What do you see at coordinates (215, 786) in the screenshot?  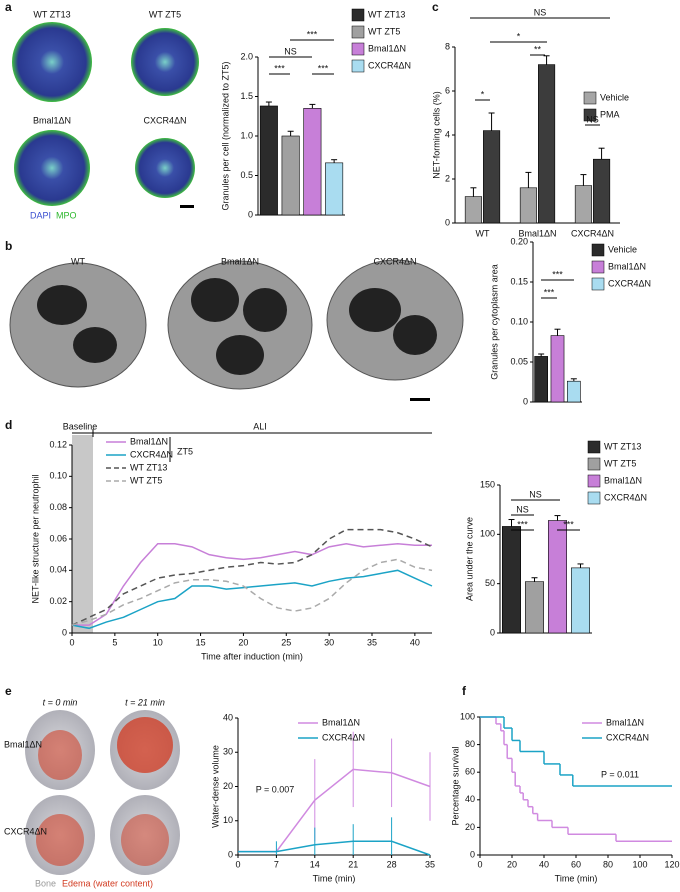 I see `y-axis-label: Water-dense volume` at bounding box center [215, 786].